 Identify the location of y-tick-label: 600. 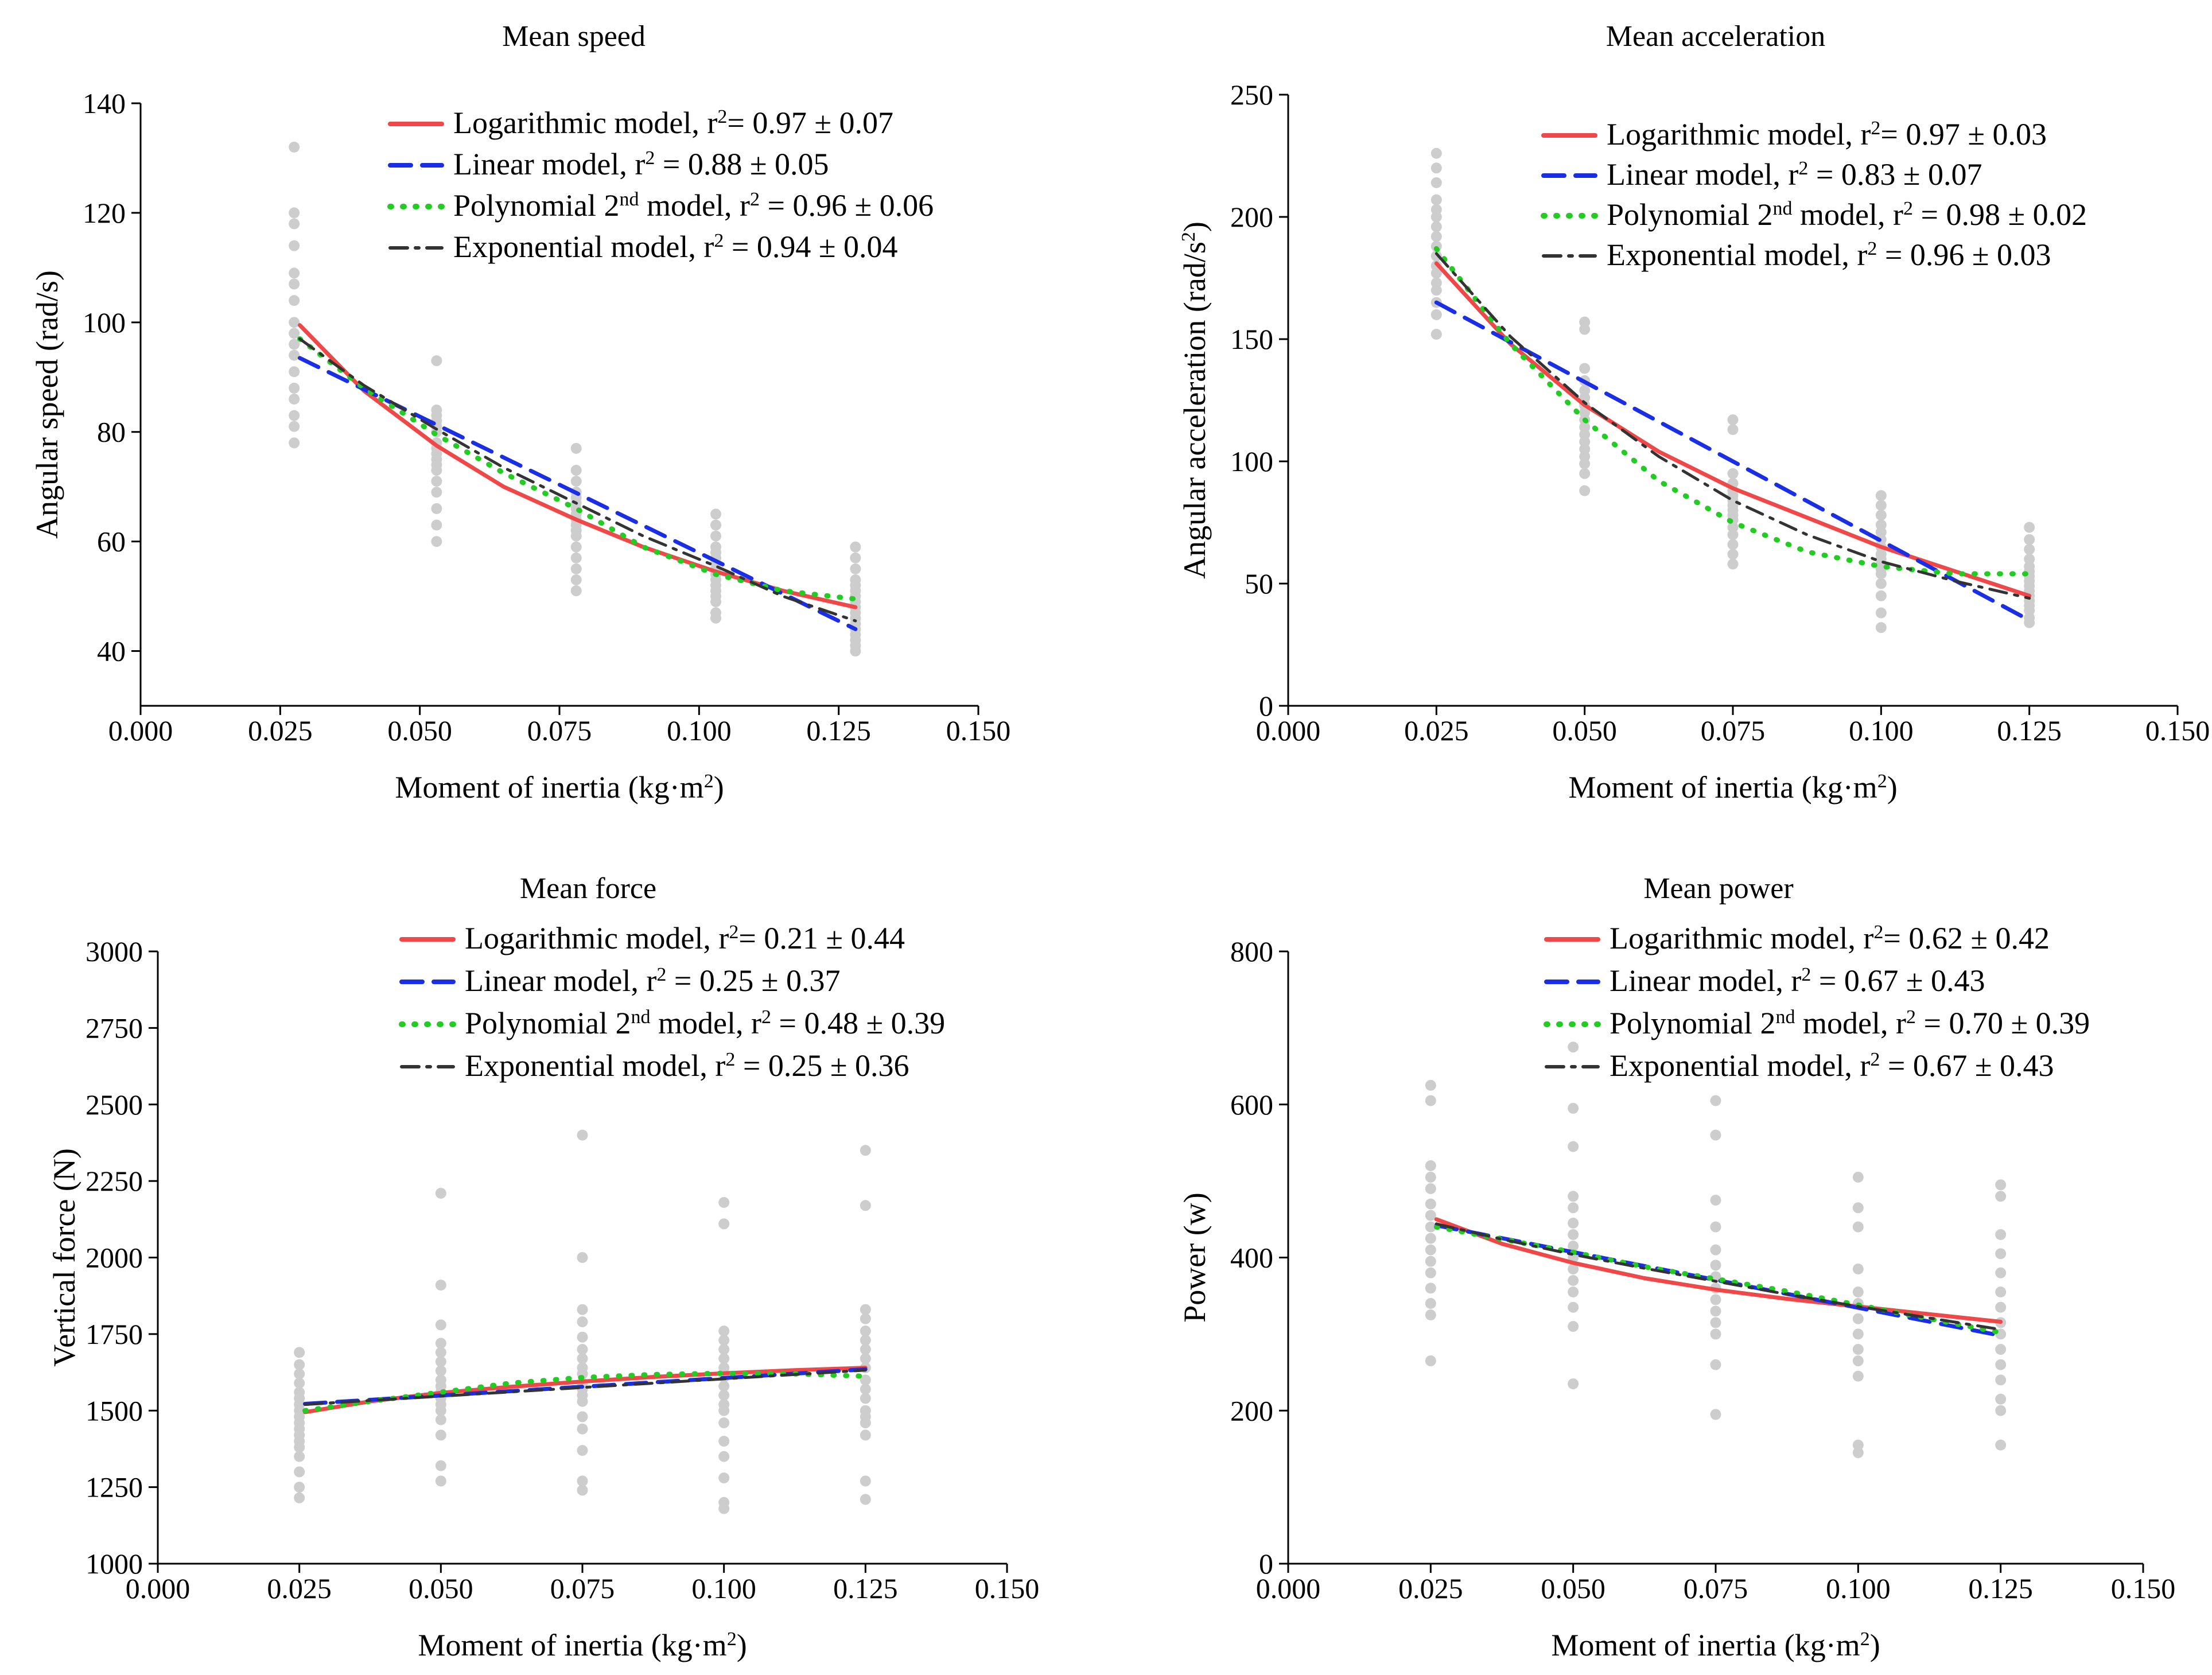
(1251, 1105).